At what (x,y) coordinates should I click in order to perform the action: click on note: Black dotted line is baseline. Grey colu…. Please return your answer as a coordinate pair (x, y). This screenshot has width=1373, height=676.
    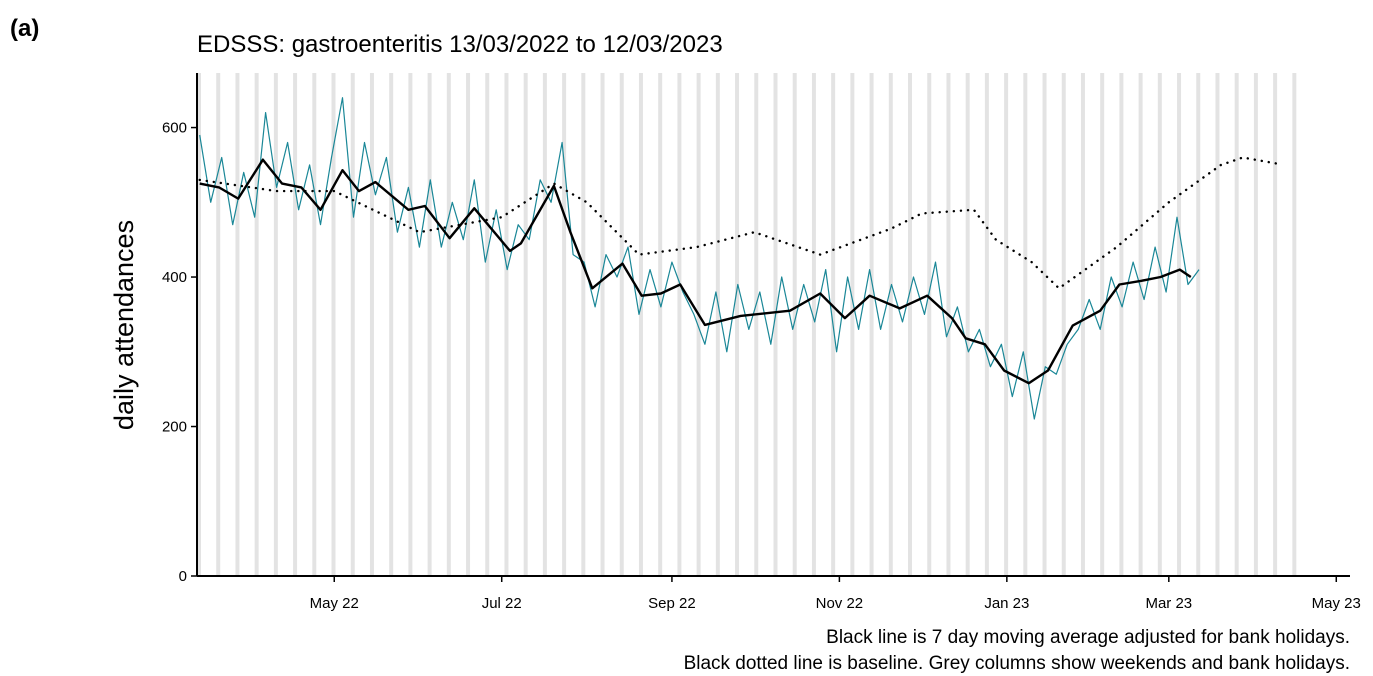
    Looking at the image, I should click on (1017, 663).